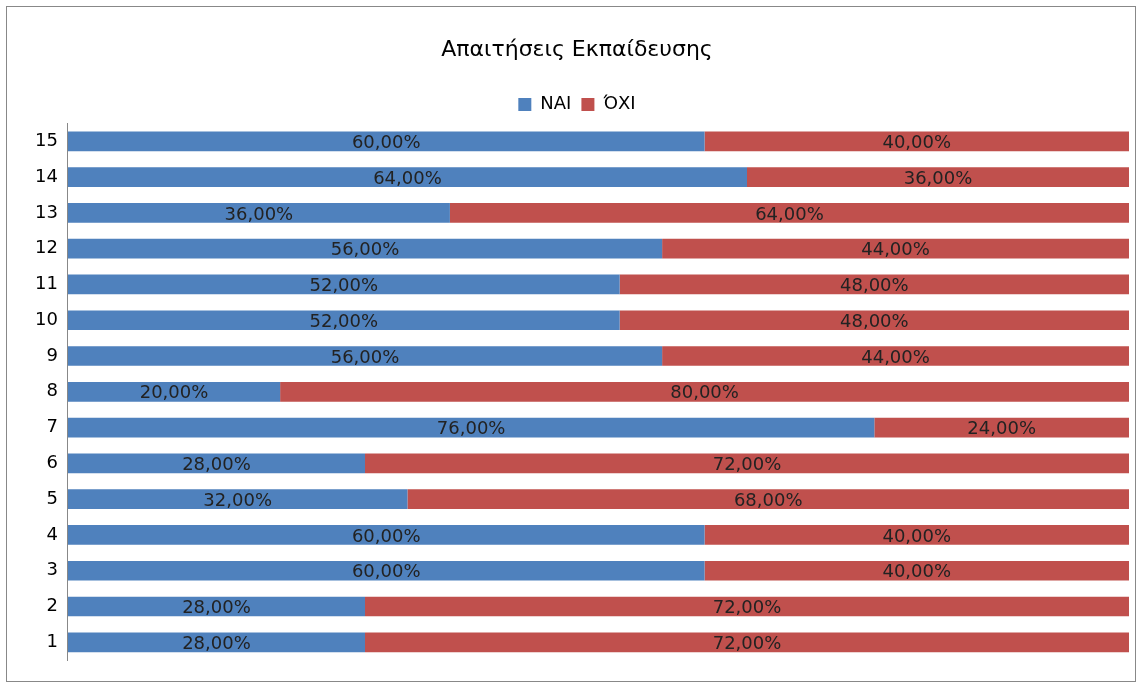 This screenshot has width=1142, height=688. I want to click on chart-title: Απαιτήσεις Εκπαίδευσης, so click(577, 48).